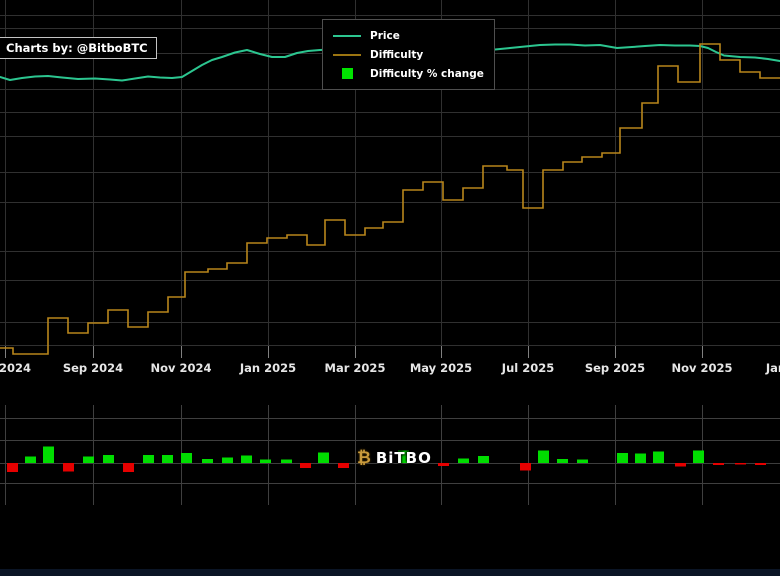  I want to click on legend-square-swatch, so click(347, 73).